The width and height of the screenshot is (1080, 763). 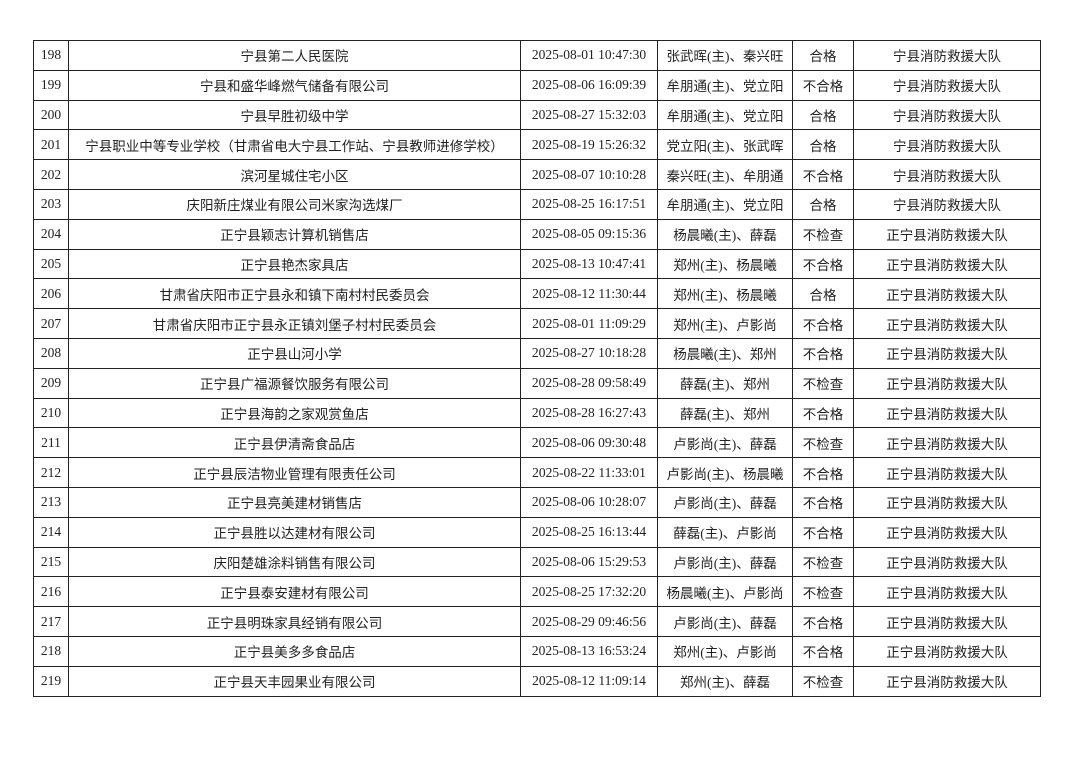 I want to click on inspection-time: 2025-08-07 10:10:28, so click(x=589, y=174).